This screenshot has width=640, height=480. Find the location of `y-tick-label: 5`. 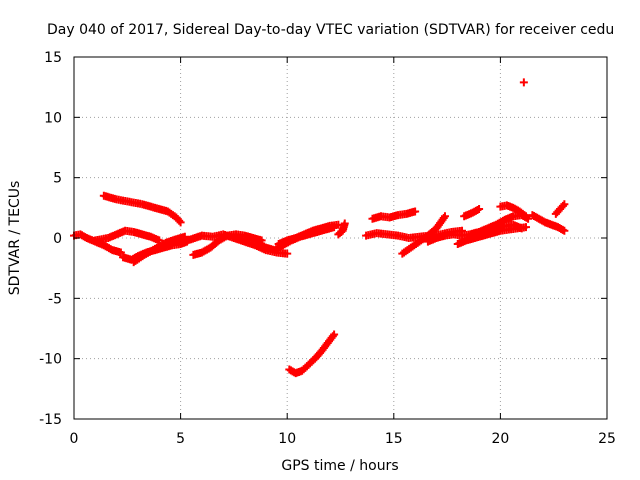

y-tick-label: 5 is located at coordinates (57, 179).